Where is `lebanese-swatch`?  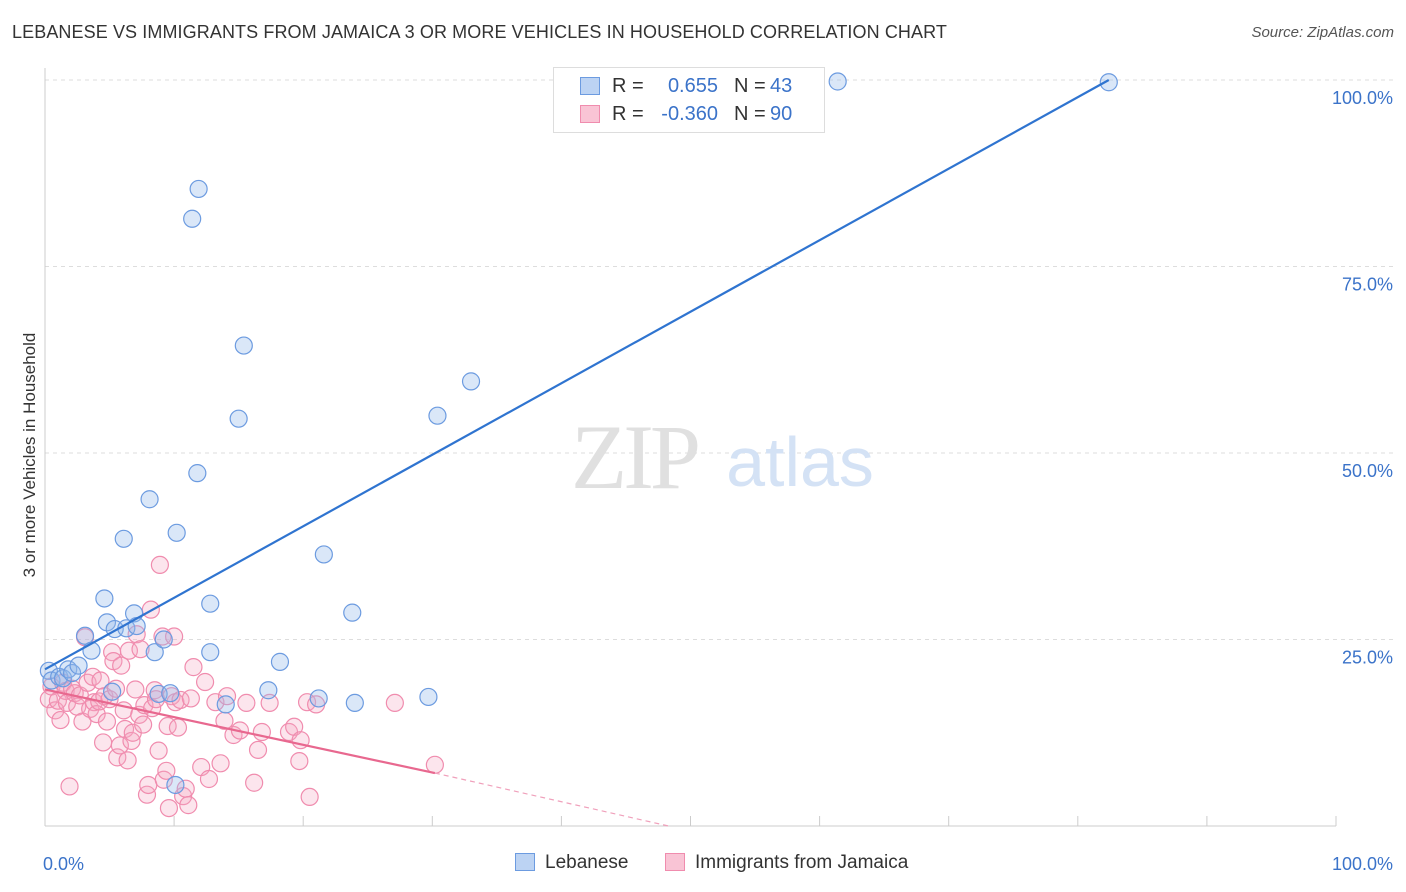
lebanese-swatch is located at coordinates (590, 86).